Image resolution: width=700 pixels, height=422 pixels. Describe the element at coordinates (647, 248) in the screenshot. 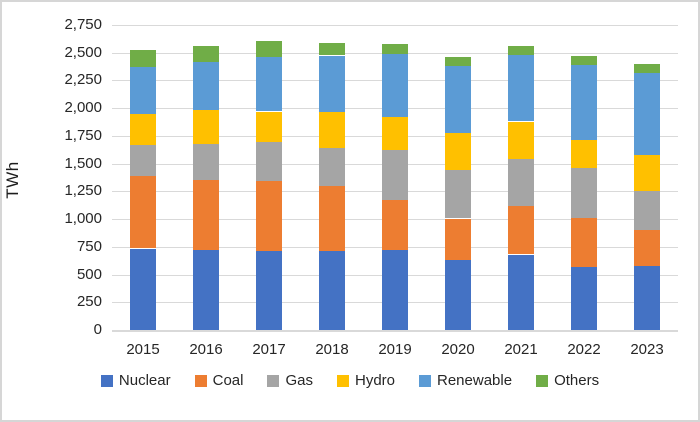

I see `bar-segment-2023-coal` at that location.